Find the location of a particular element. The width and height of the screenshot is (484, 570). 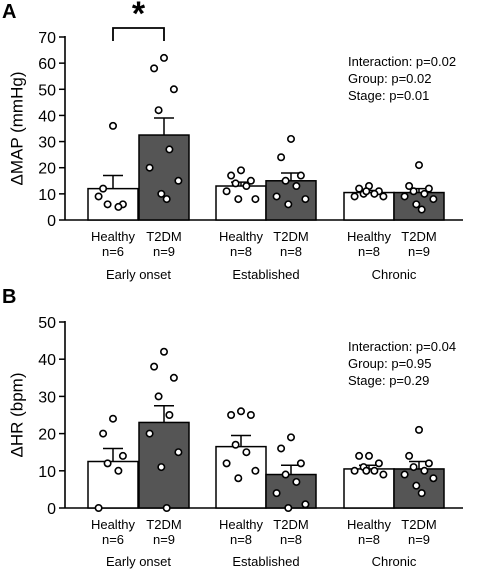

stats-line: Stage: p=0.29 is located at coordinates (388, 380).